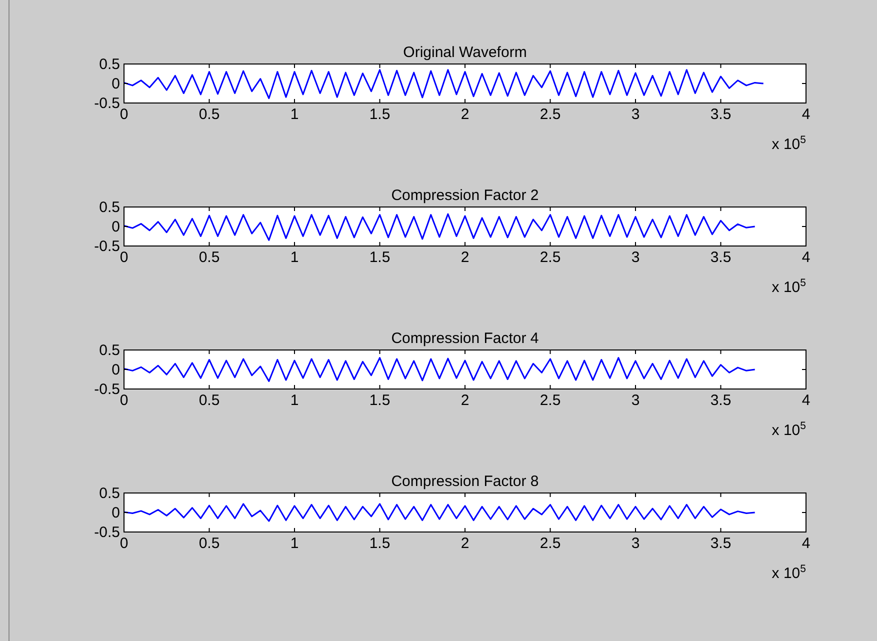 The image size is (877, 641). Describe the element at coordinates (465, 338) in the screenshot. I see `chart-title: Compression Factor 4` at that location.